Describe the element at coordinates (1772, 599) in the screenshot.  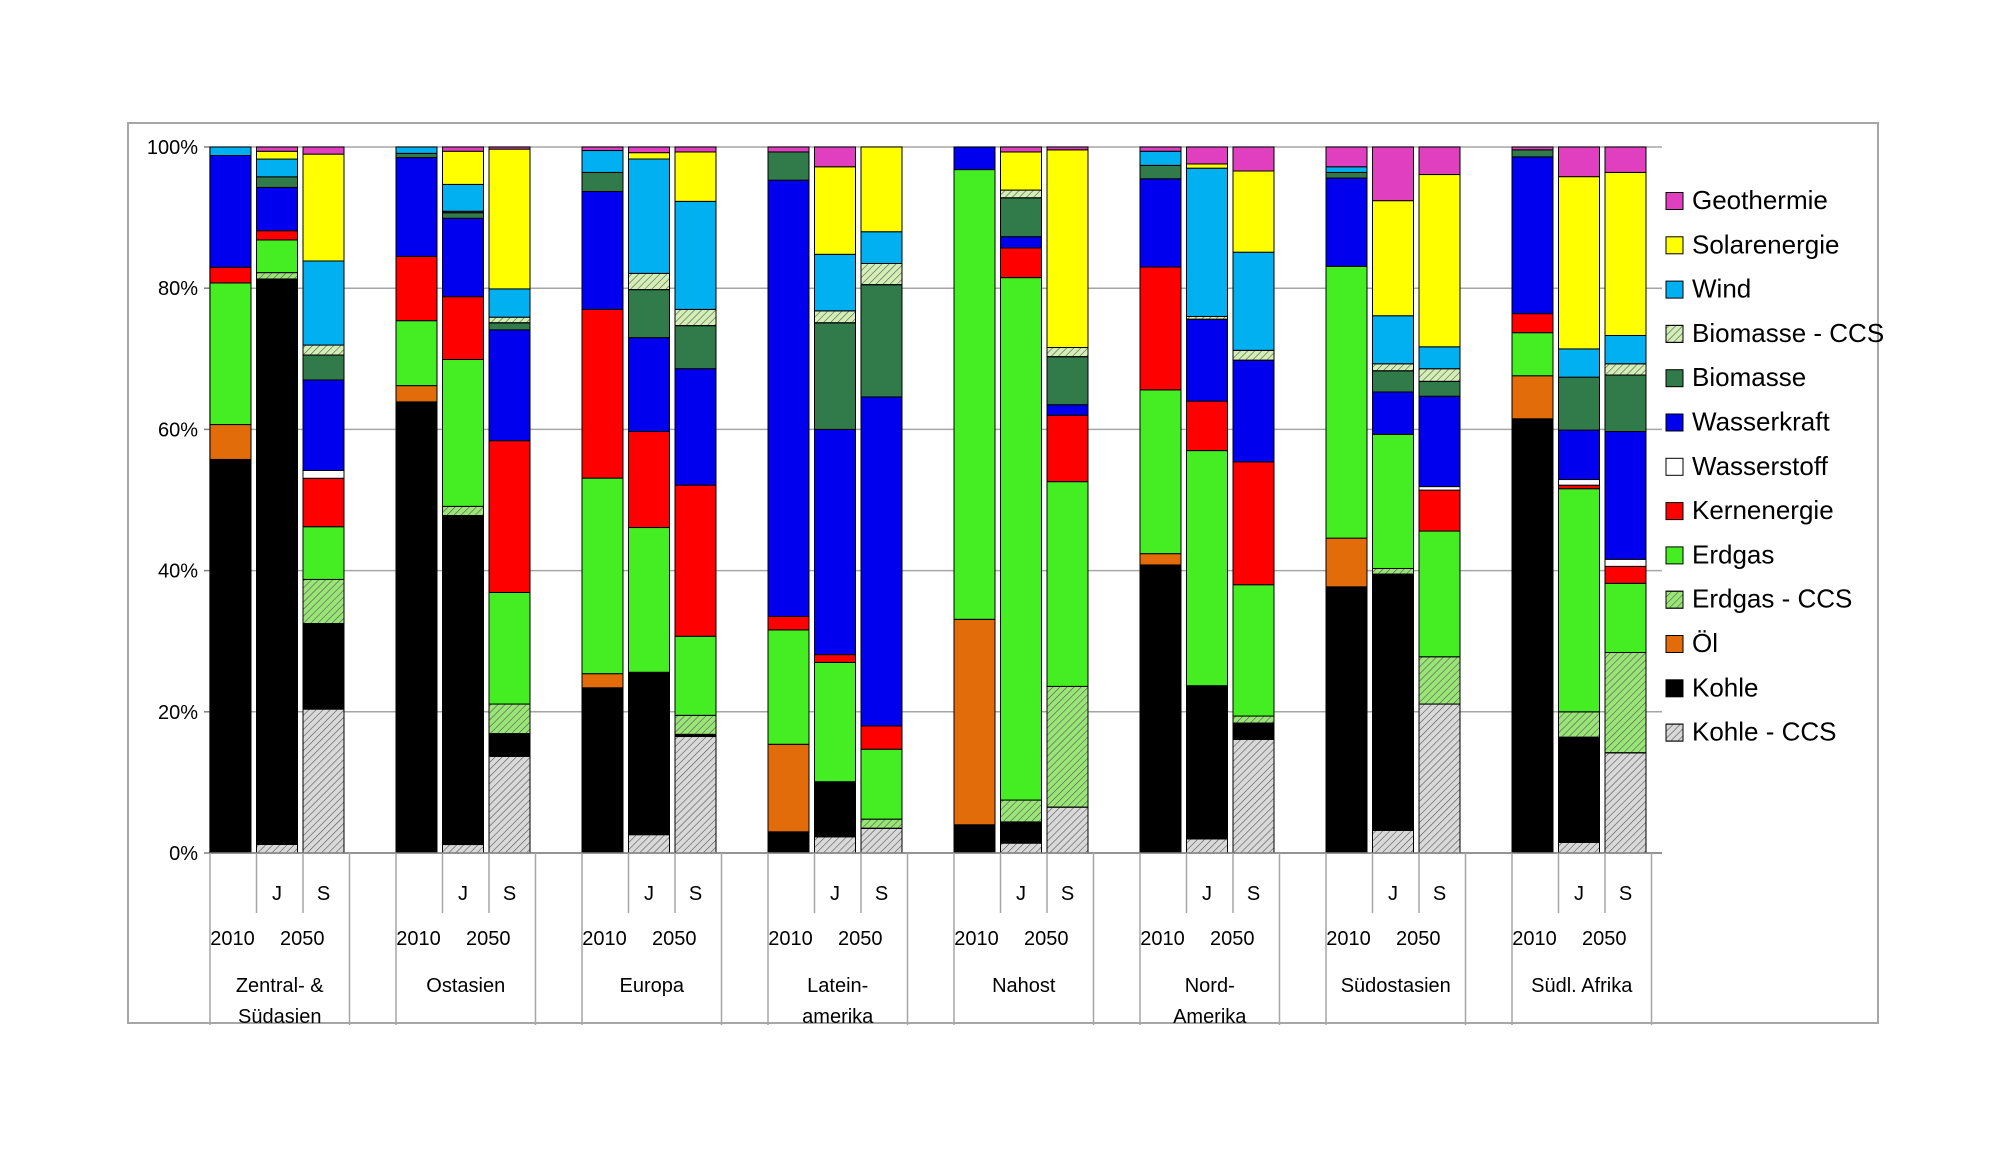
I see `legend-label-erdgas_ccs: Erdgas - CCS` at that location.